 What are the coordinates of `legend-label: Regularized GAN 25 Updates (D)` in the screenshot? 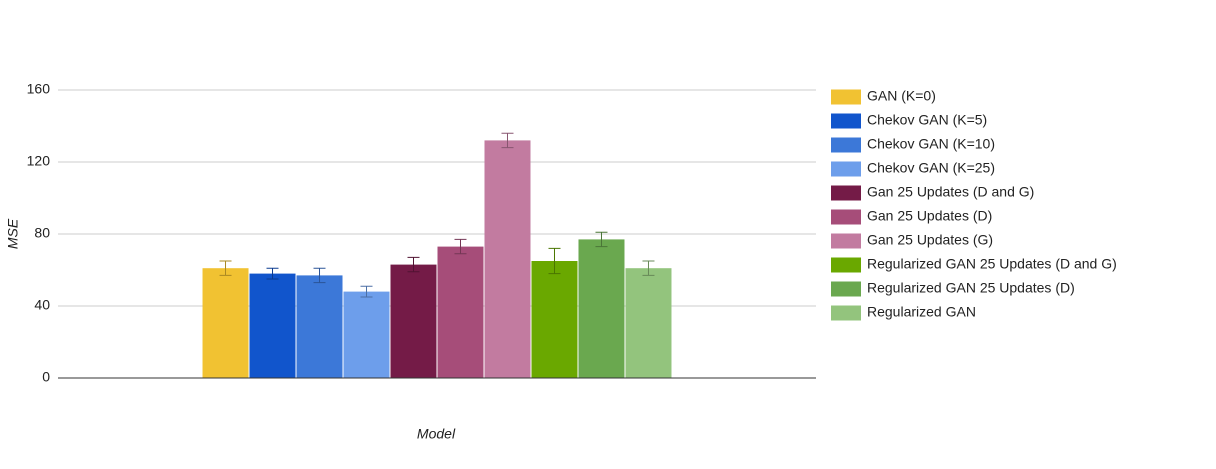 It's located at (971, 288).